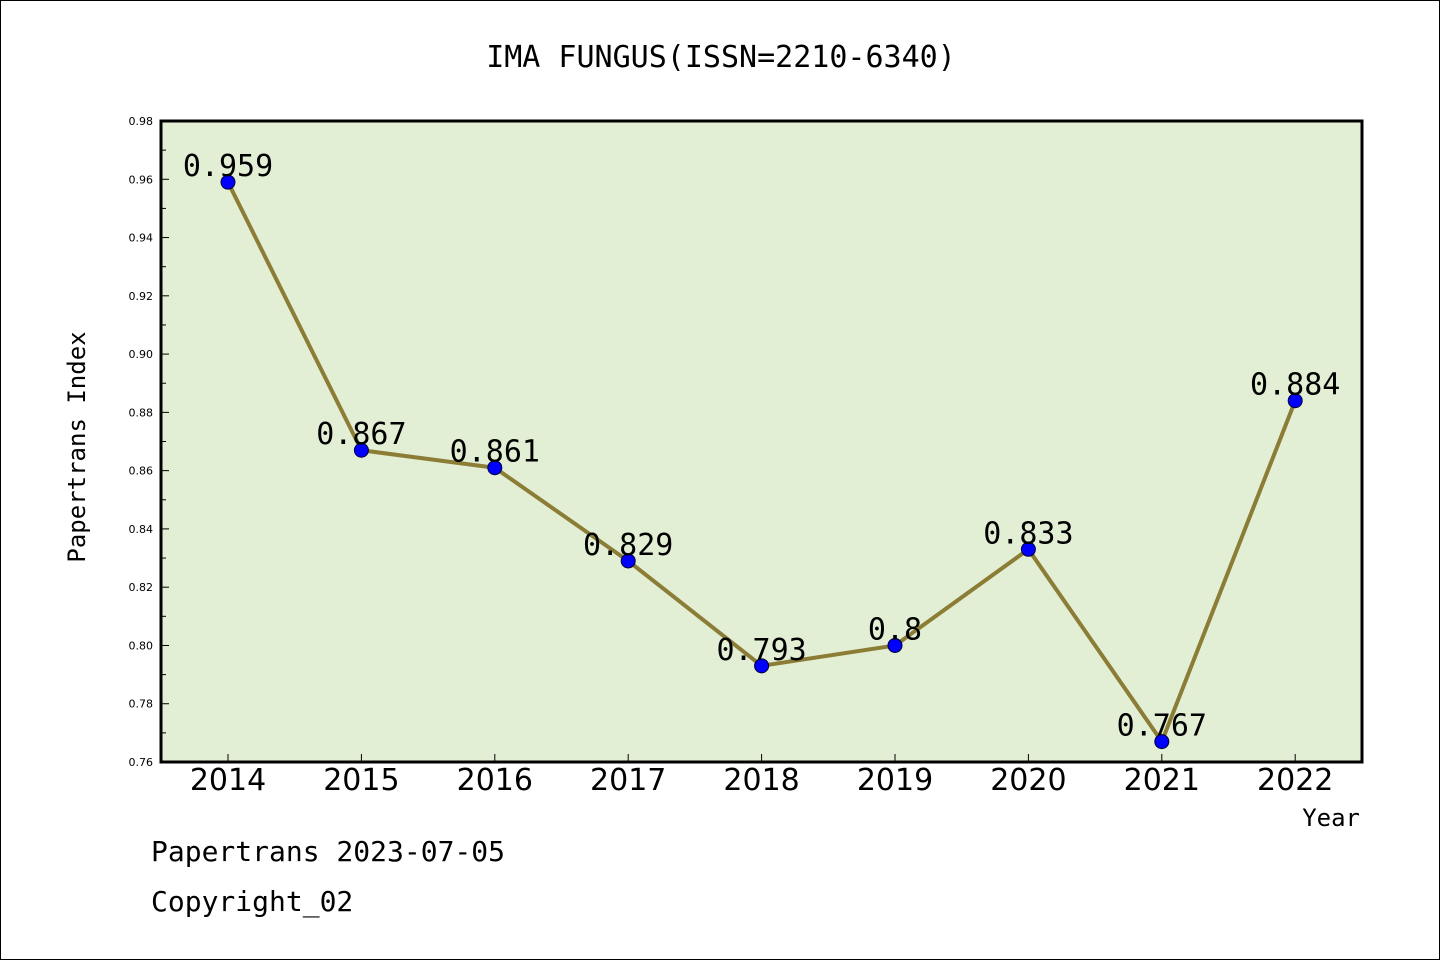  Describe the element at coordinates (252, 901) in the screenshot. I see `footer-copyright: Copyright_02` at that location.